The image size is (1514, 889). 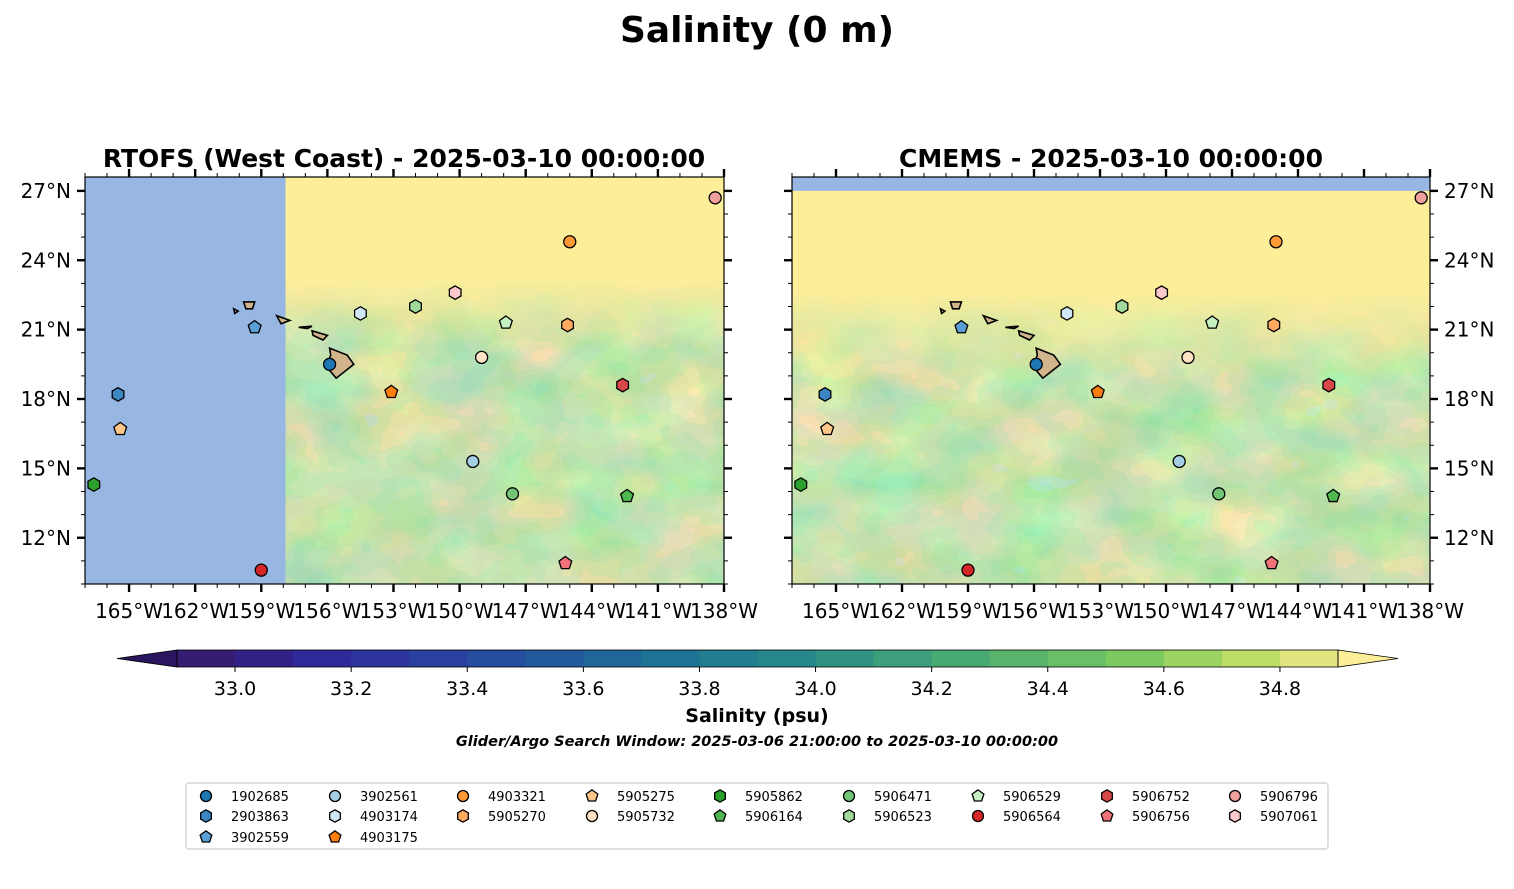 What do you see at coordinates (260, 838) in the screenshot?
I see `legend-label: 3902559` at bounding box center [260, 838].